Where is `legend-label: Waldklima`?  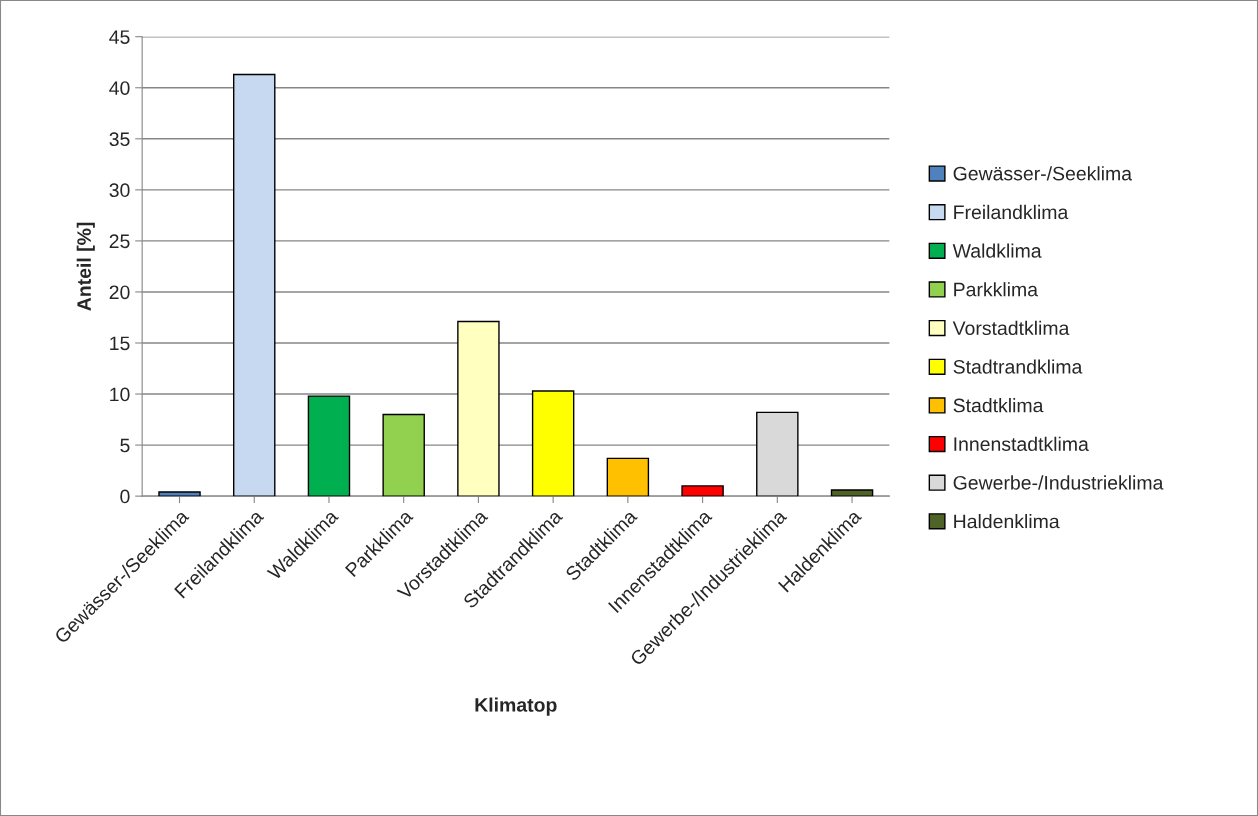 legend-label: Waldklima is located at coordinates (997, 250).